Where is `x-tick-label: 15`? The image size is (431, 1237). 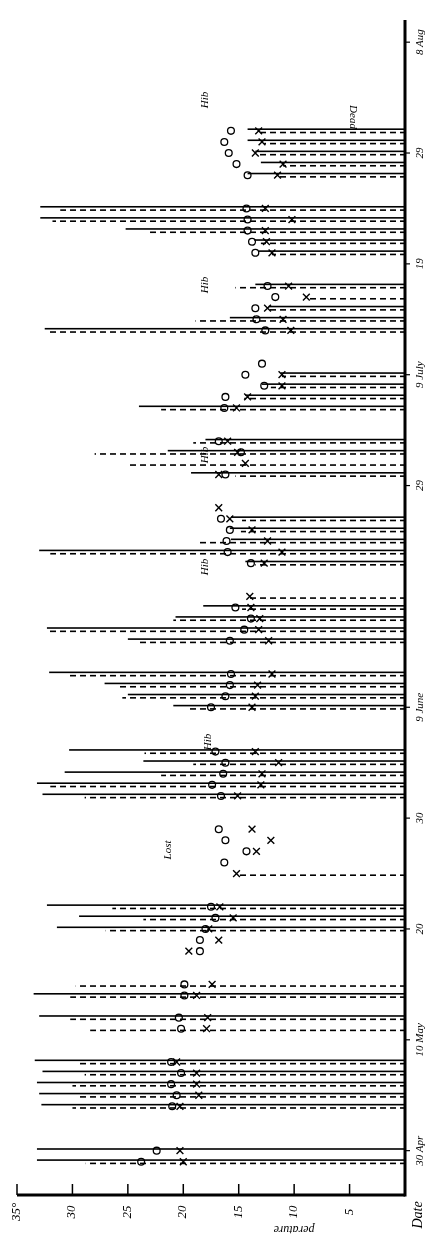
x-tick-label: 15 is located at coordinates (237, 1212).